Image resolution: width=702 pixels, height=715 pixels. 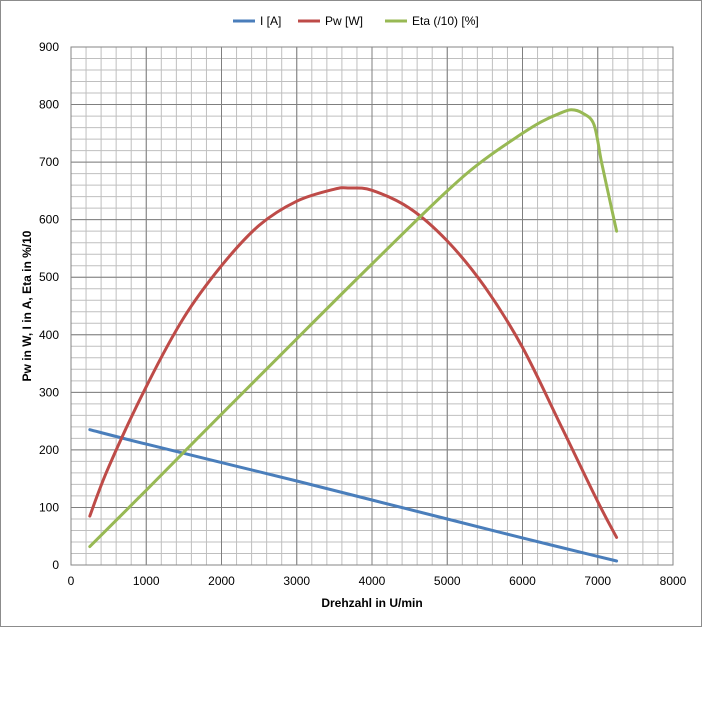 I want to click on y-tick-label: 200, so click(x=49, y=450).